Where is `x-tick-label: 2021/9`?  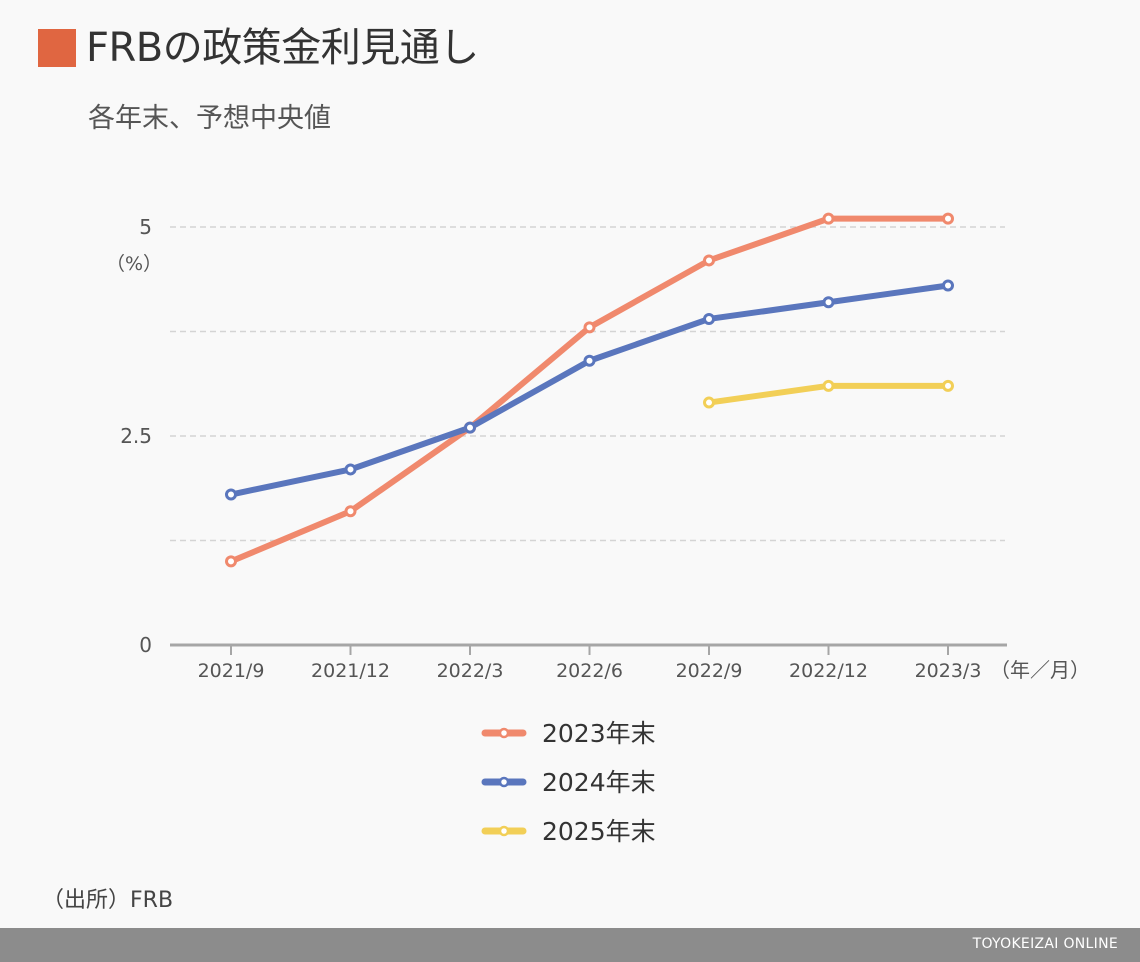
x-tick-label: 2021/9 is located at coordinates (231, 671).